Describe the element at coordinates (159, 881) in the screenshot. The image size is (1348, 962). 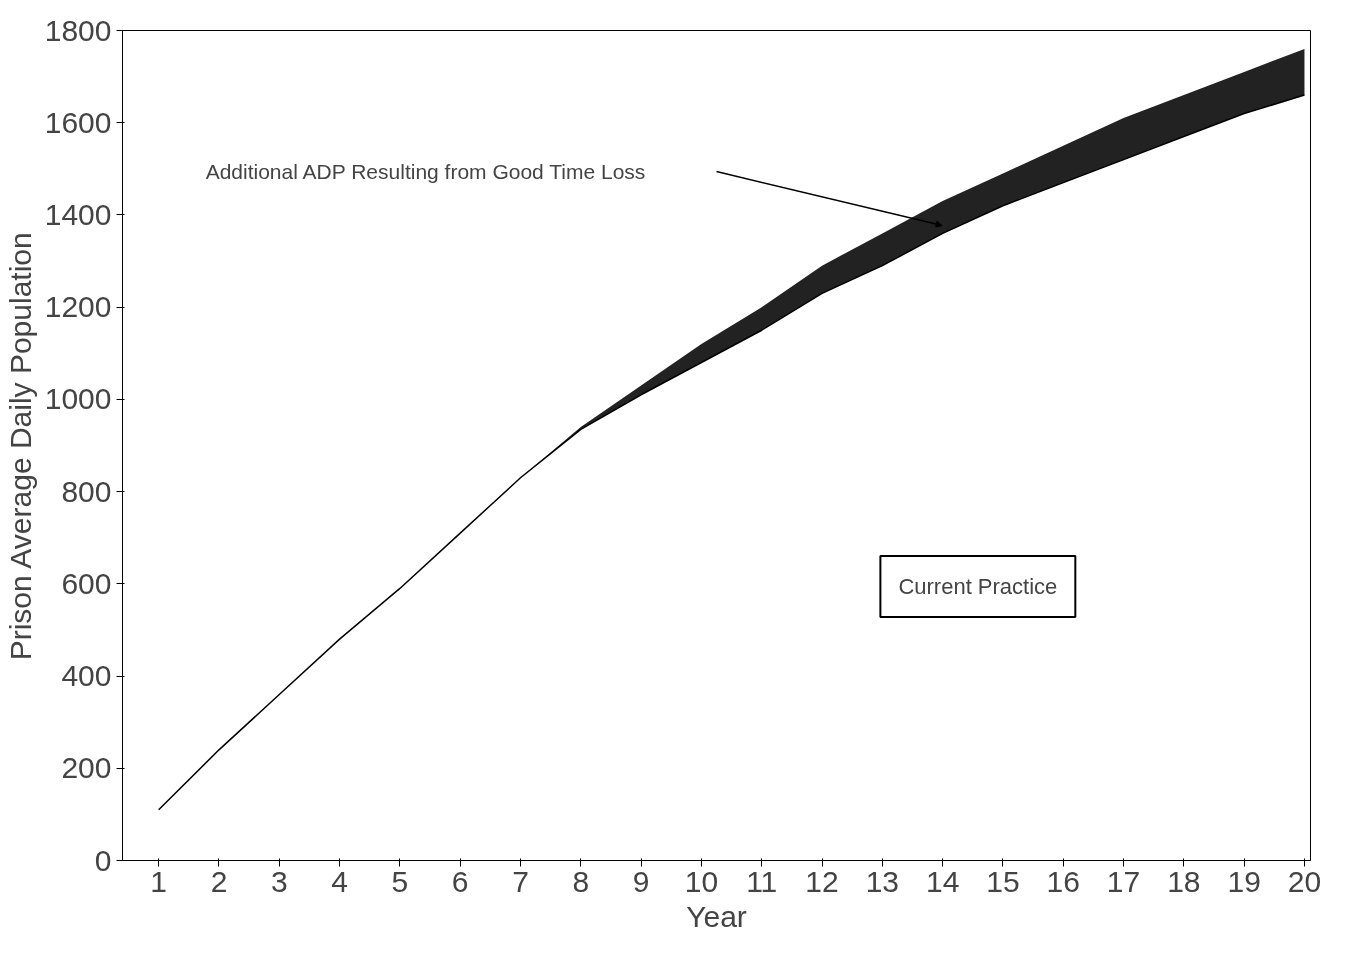
I see `x-tick-label: 1` at that location.